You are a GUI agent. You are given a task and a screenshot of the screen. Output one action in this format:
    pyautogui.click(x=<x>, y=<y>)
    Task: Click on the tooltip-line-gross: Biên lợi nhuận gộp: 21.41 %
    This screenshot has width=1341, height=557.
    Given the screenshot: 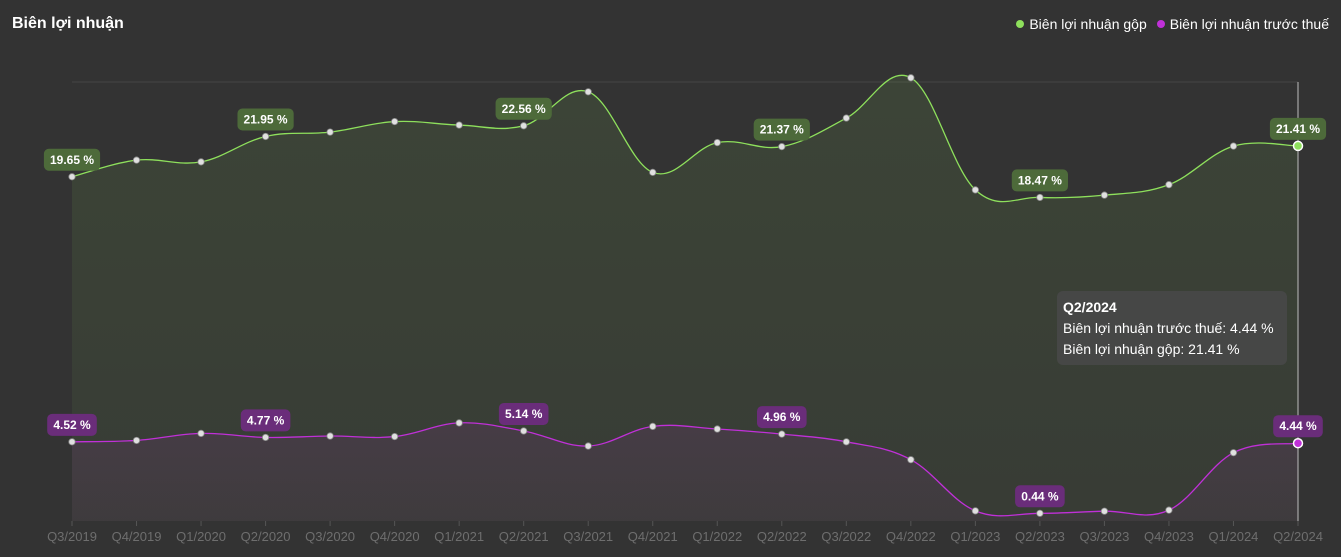 What is the action you would take?
    pyautogui.click(x=1151, y=349)
    